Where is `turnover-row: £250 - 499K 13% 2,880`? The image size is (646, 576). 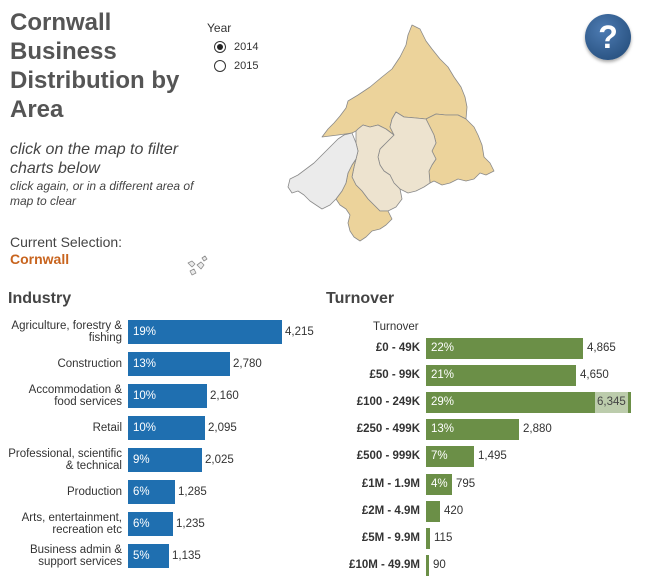 turnover-row: £250 - 499K 13% 2,880 is located at coordinates (483, 429).